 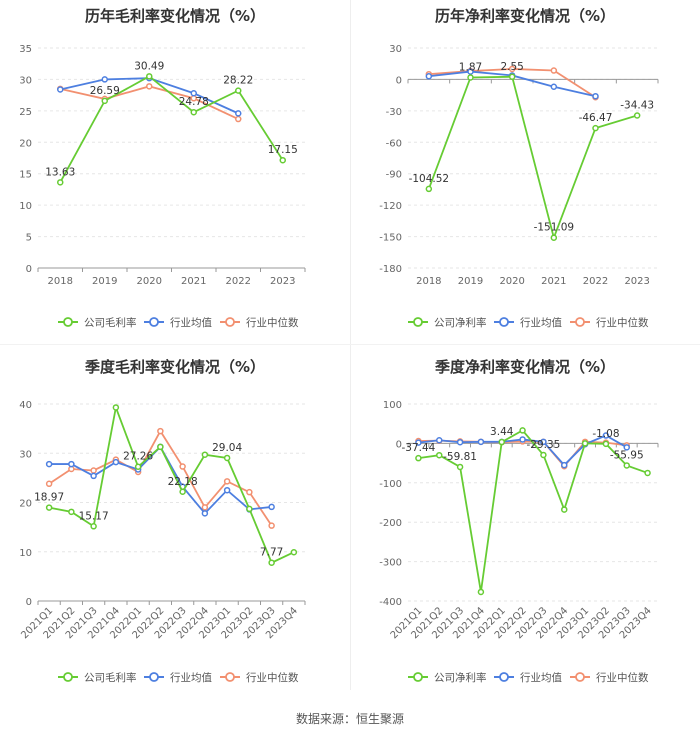 What do you see at coordinates (193, 281) in the screenshot?
I see `x-tick-label: 2021` at bounding box center [193, 281].